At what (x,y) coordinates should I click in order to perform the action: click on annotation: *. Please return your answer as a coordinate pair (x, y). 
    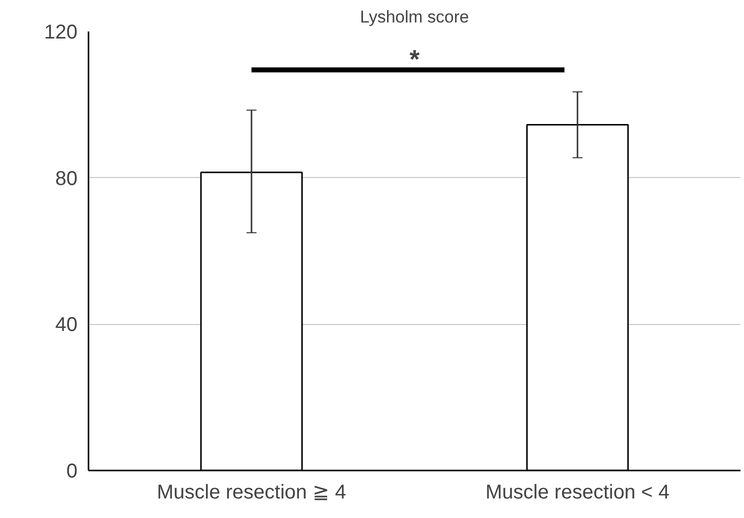
    Looking at the image, I should click on (414, 59).